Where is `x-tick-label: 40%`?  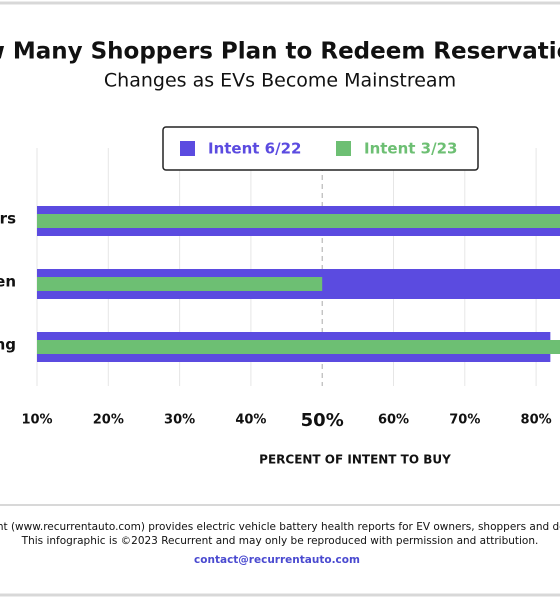 x-tick-label: 40% is located at coordinates (250, 420).